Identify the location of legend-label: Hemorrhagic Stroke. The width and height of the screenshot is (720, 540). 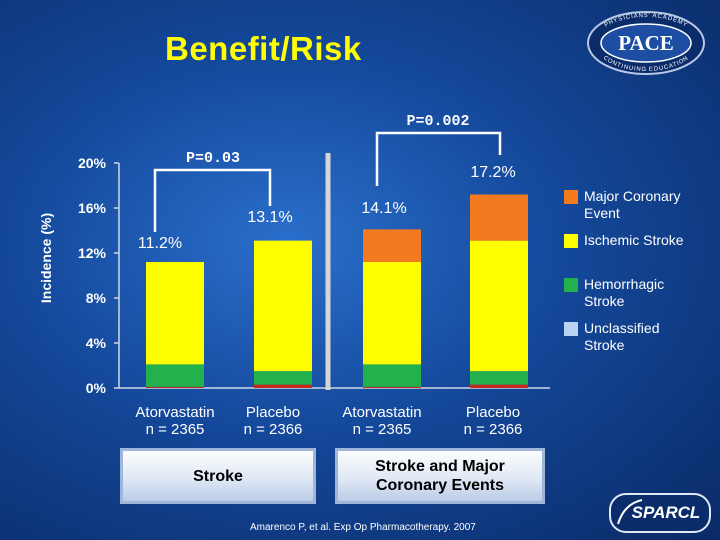
(624, 292).